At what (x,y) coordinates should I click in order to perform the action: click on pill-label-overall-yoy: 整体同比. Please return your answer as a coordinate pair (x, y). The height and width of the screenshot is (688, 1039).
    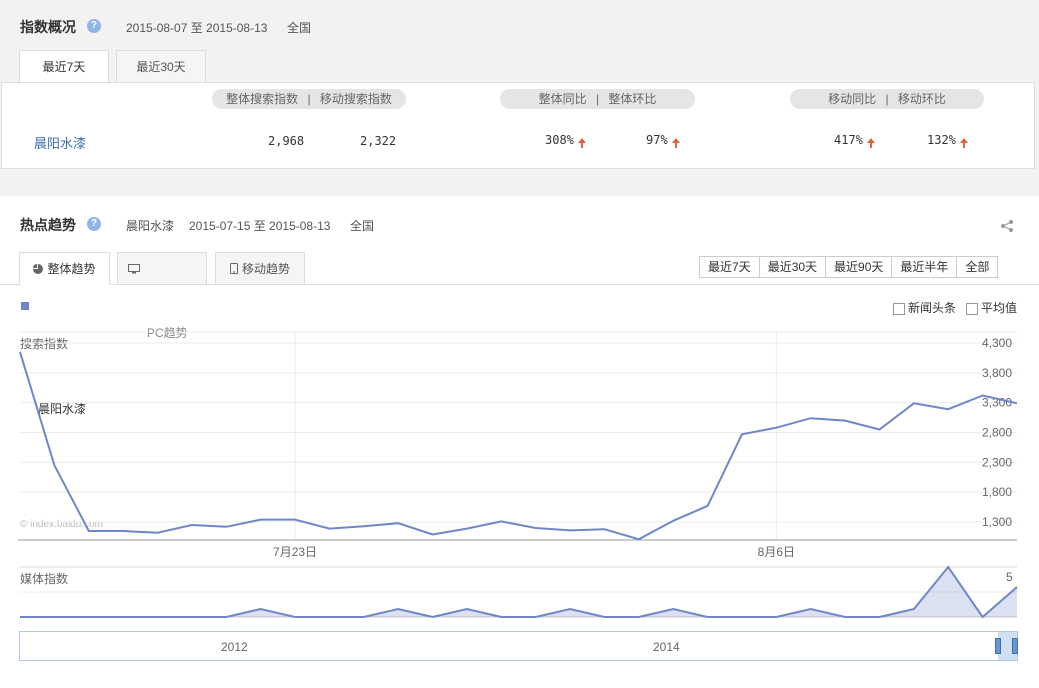
    Looking at the image, I should click on (562, 99).